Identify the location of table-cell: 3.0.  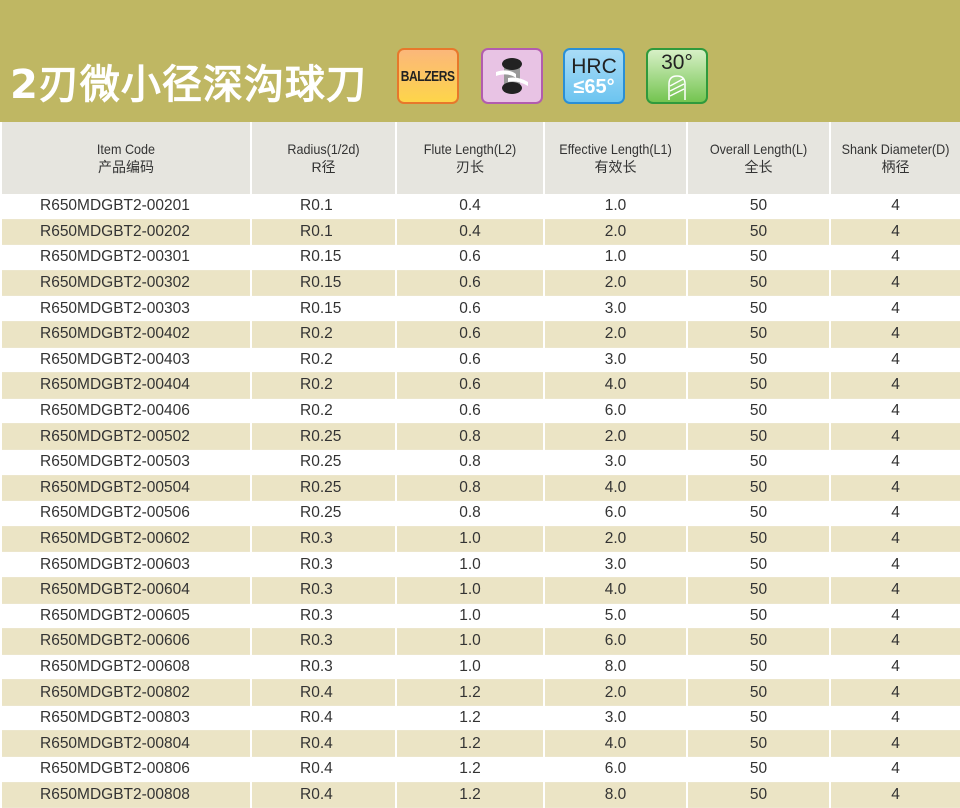
(615, 462).